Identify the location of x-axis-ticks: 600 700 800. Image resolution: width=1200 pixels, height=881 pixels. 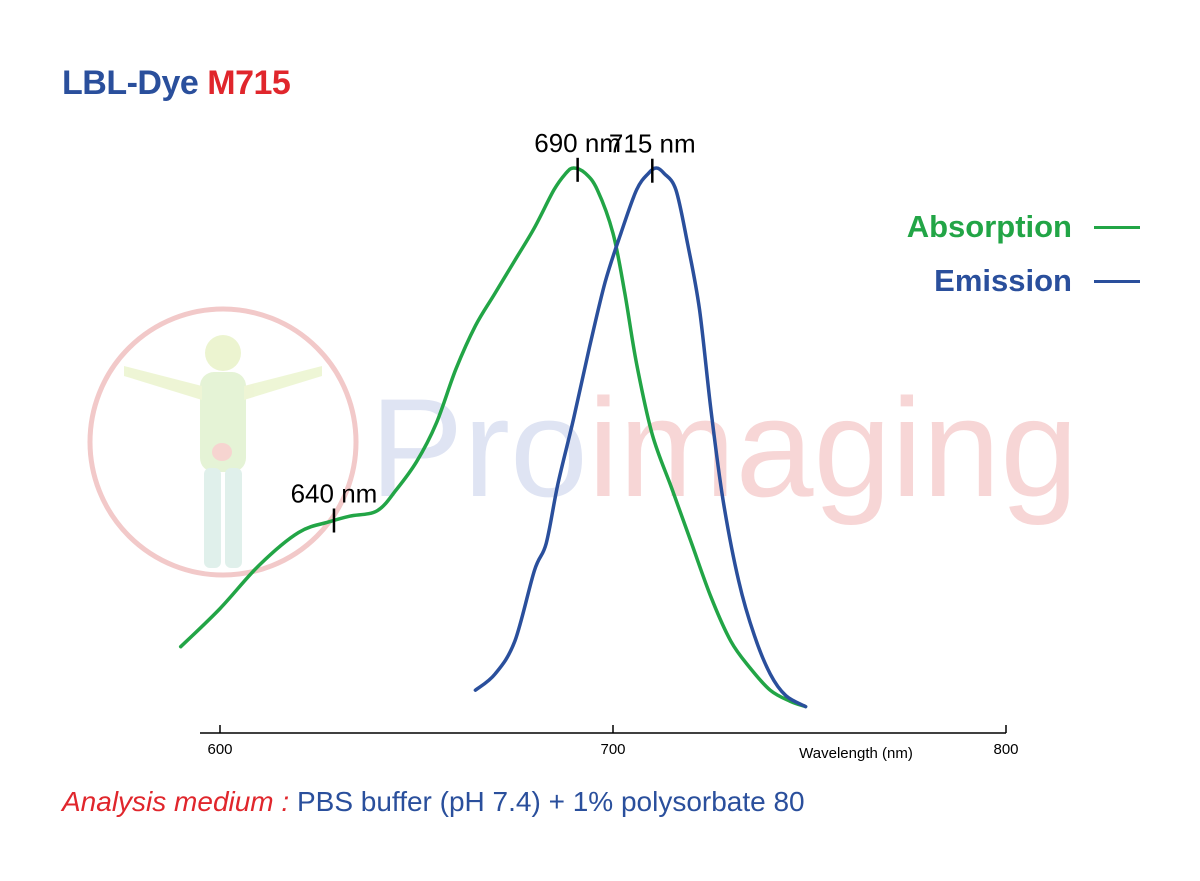
(613, 741).